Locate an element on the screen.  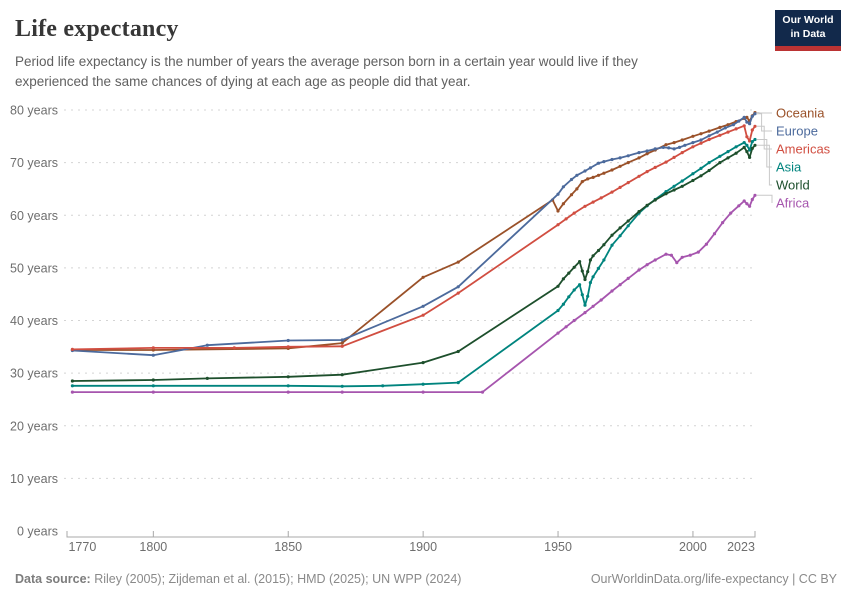
legend-label-africa: Africa is located at coordinates (793, 203).